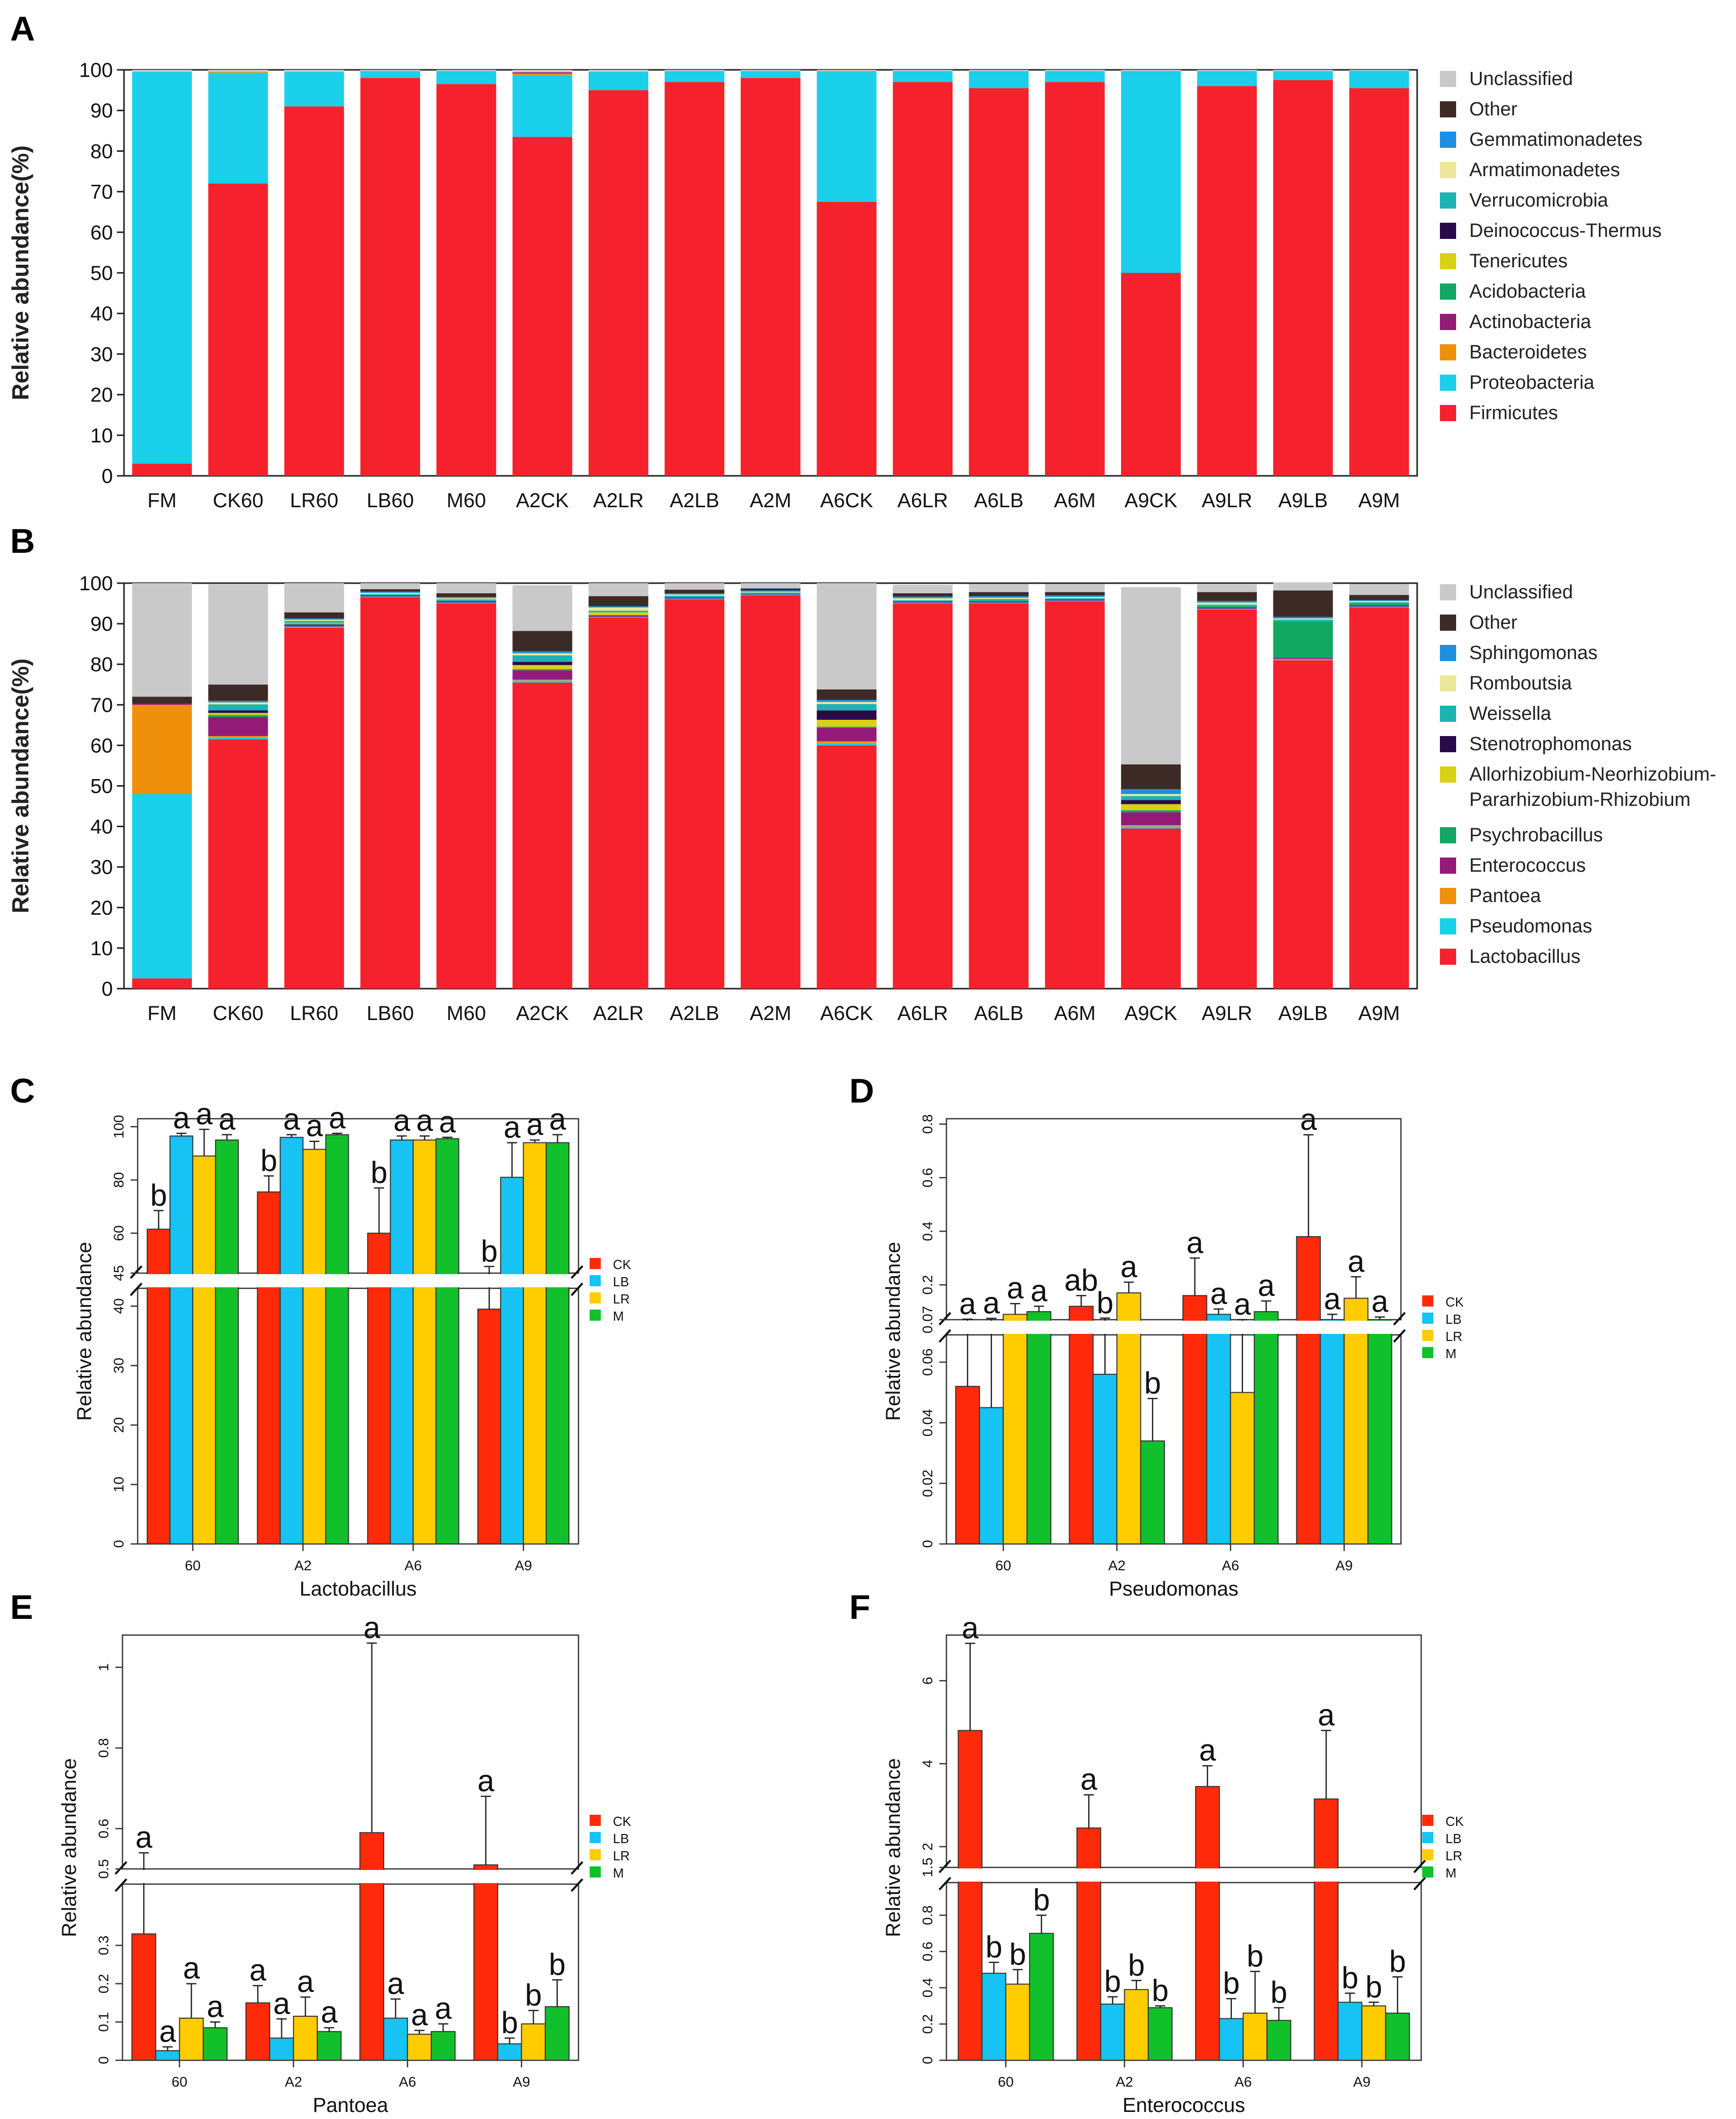 The image size is (1736, 2119). What do you see at coordinates (424, 1341) in the screenshot?
I see `bar-a6-lr` at bounding box center [424, 1341].